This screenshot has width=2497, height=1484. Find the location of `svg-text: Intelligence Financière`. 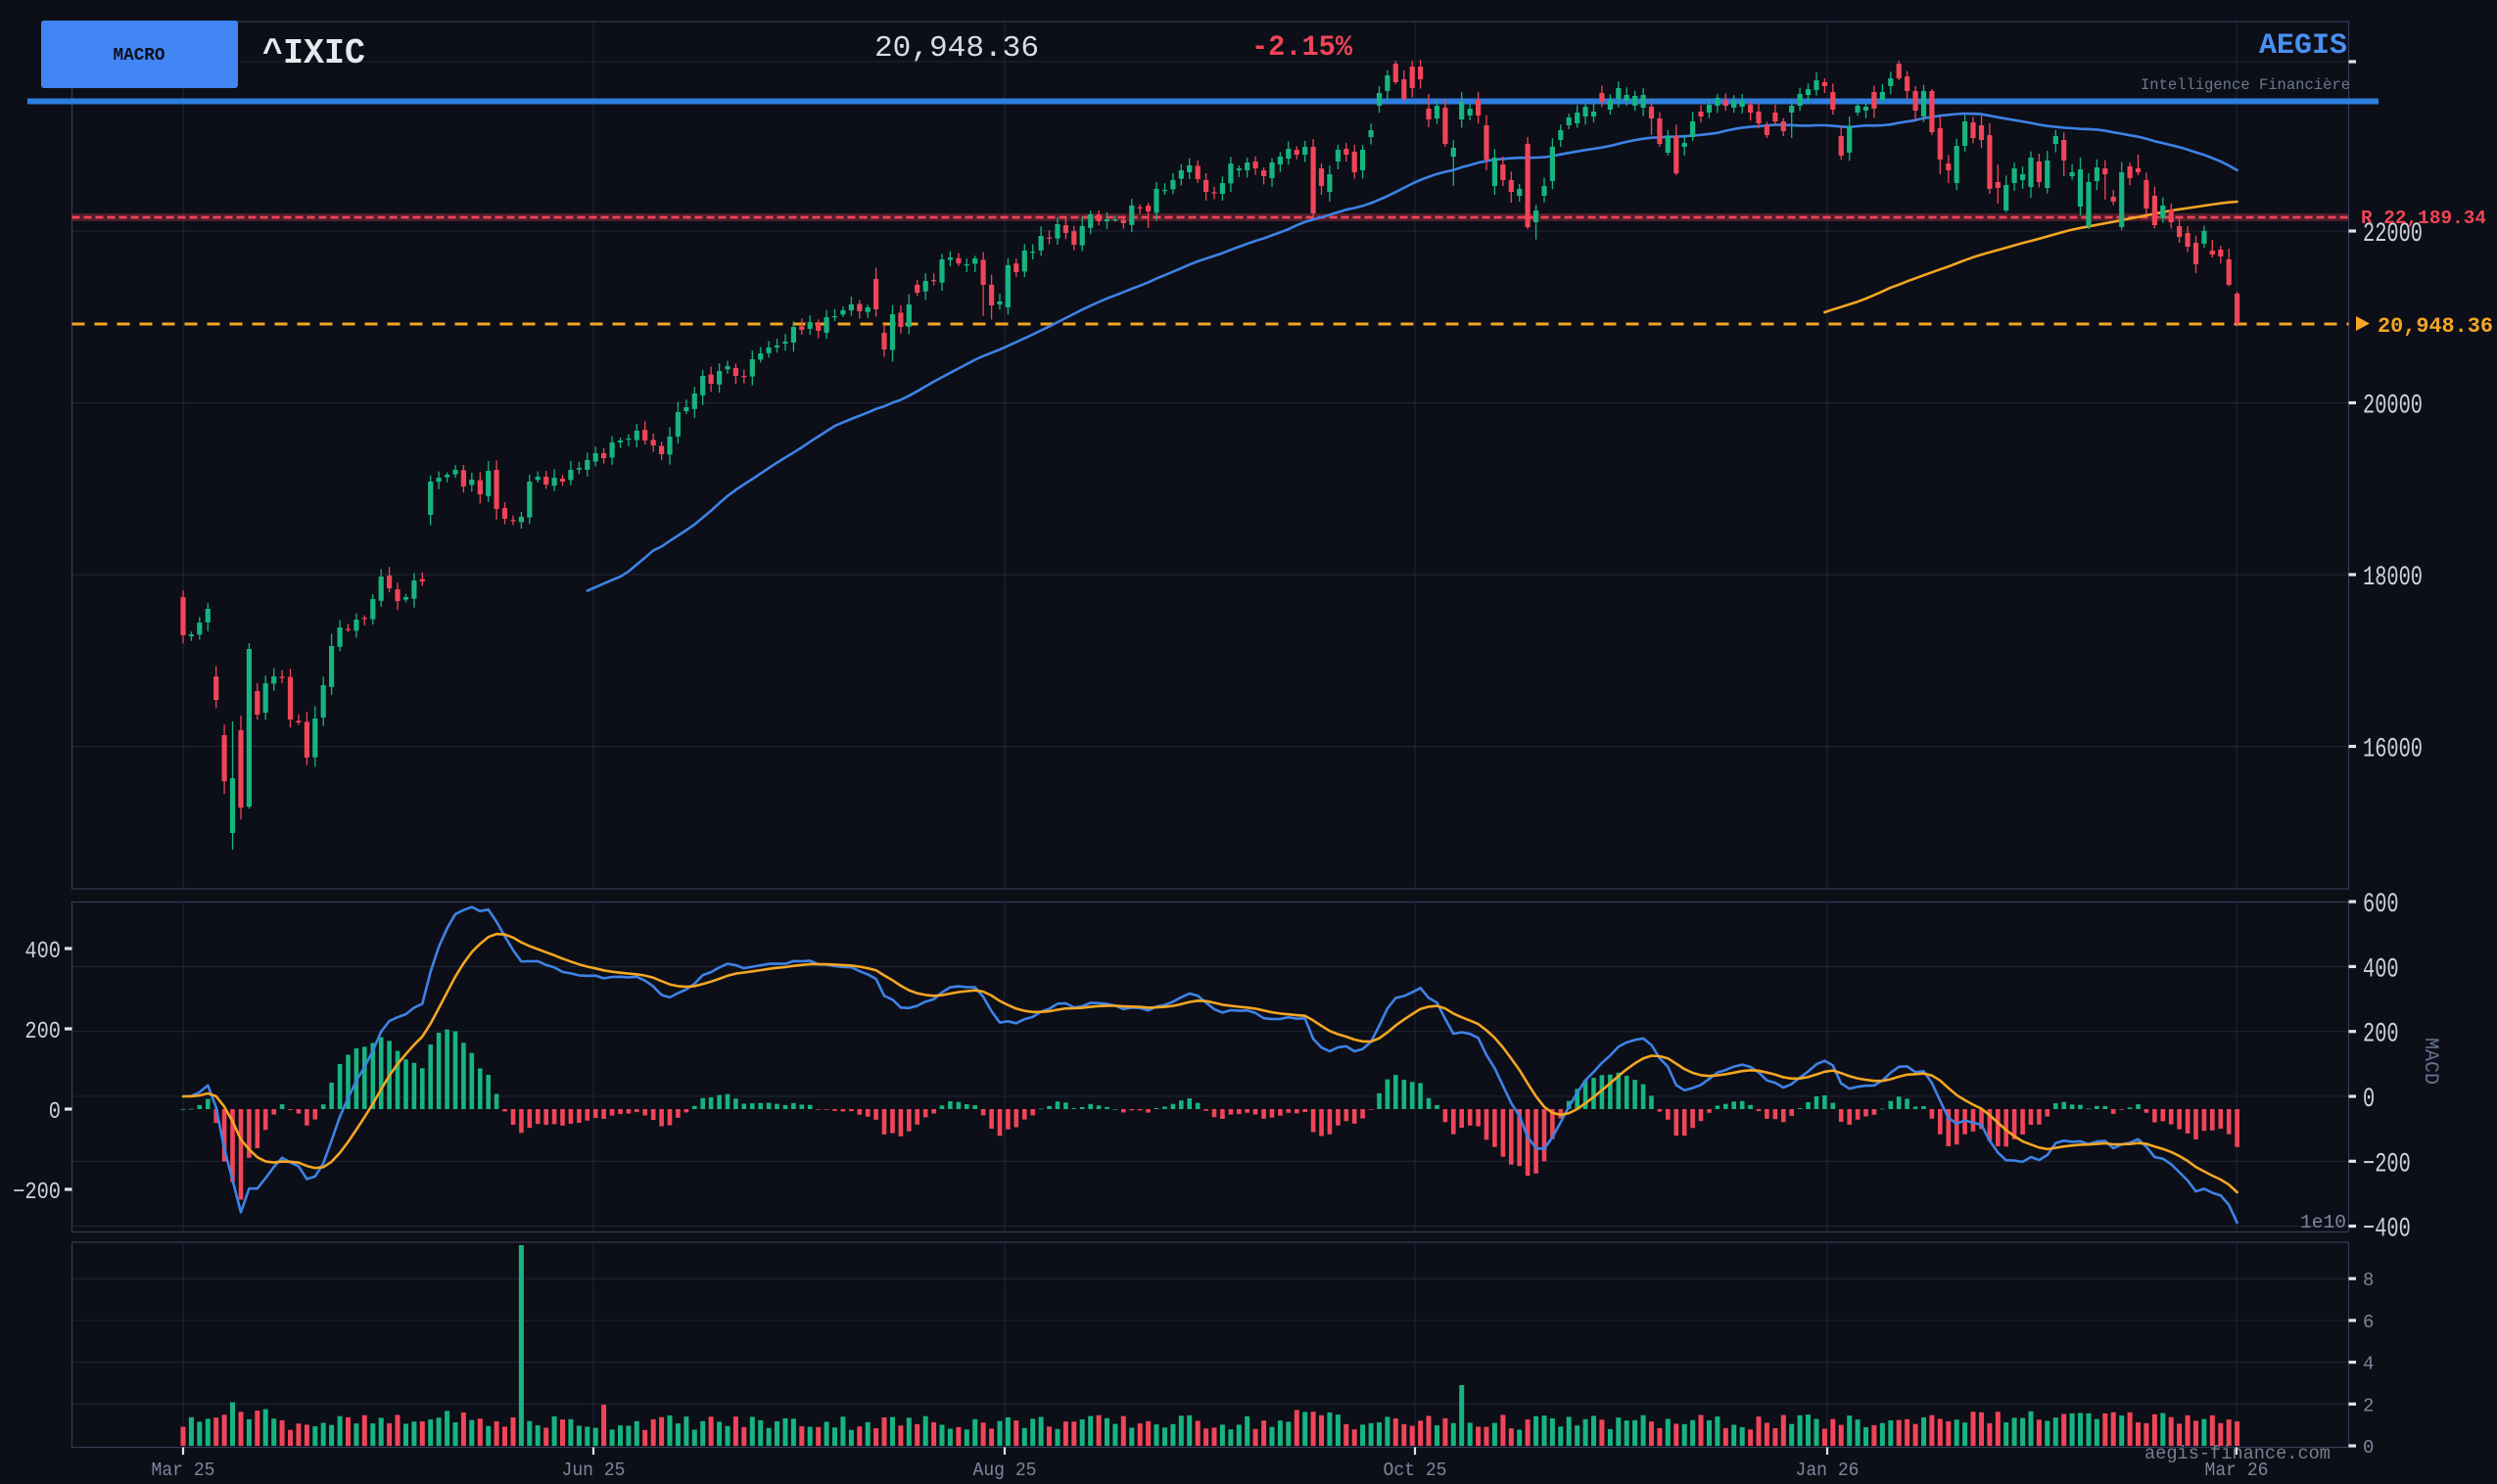

svg-text: Intelligence Financière is located at coordinates (2246, 85).